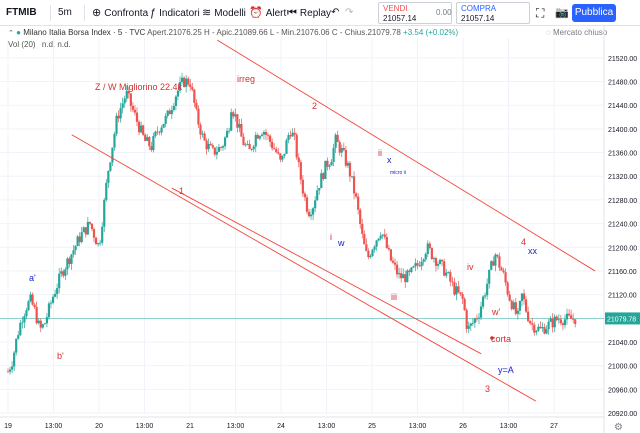 The height and width of the screenshot is (433, 640). What do you see at coordinates (39, 44) in the screenshot?
I see `volume-legend: Vol (20) n.d. n.d.` at bounding box center [39, 44].